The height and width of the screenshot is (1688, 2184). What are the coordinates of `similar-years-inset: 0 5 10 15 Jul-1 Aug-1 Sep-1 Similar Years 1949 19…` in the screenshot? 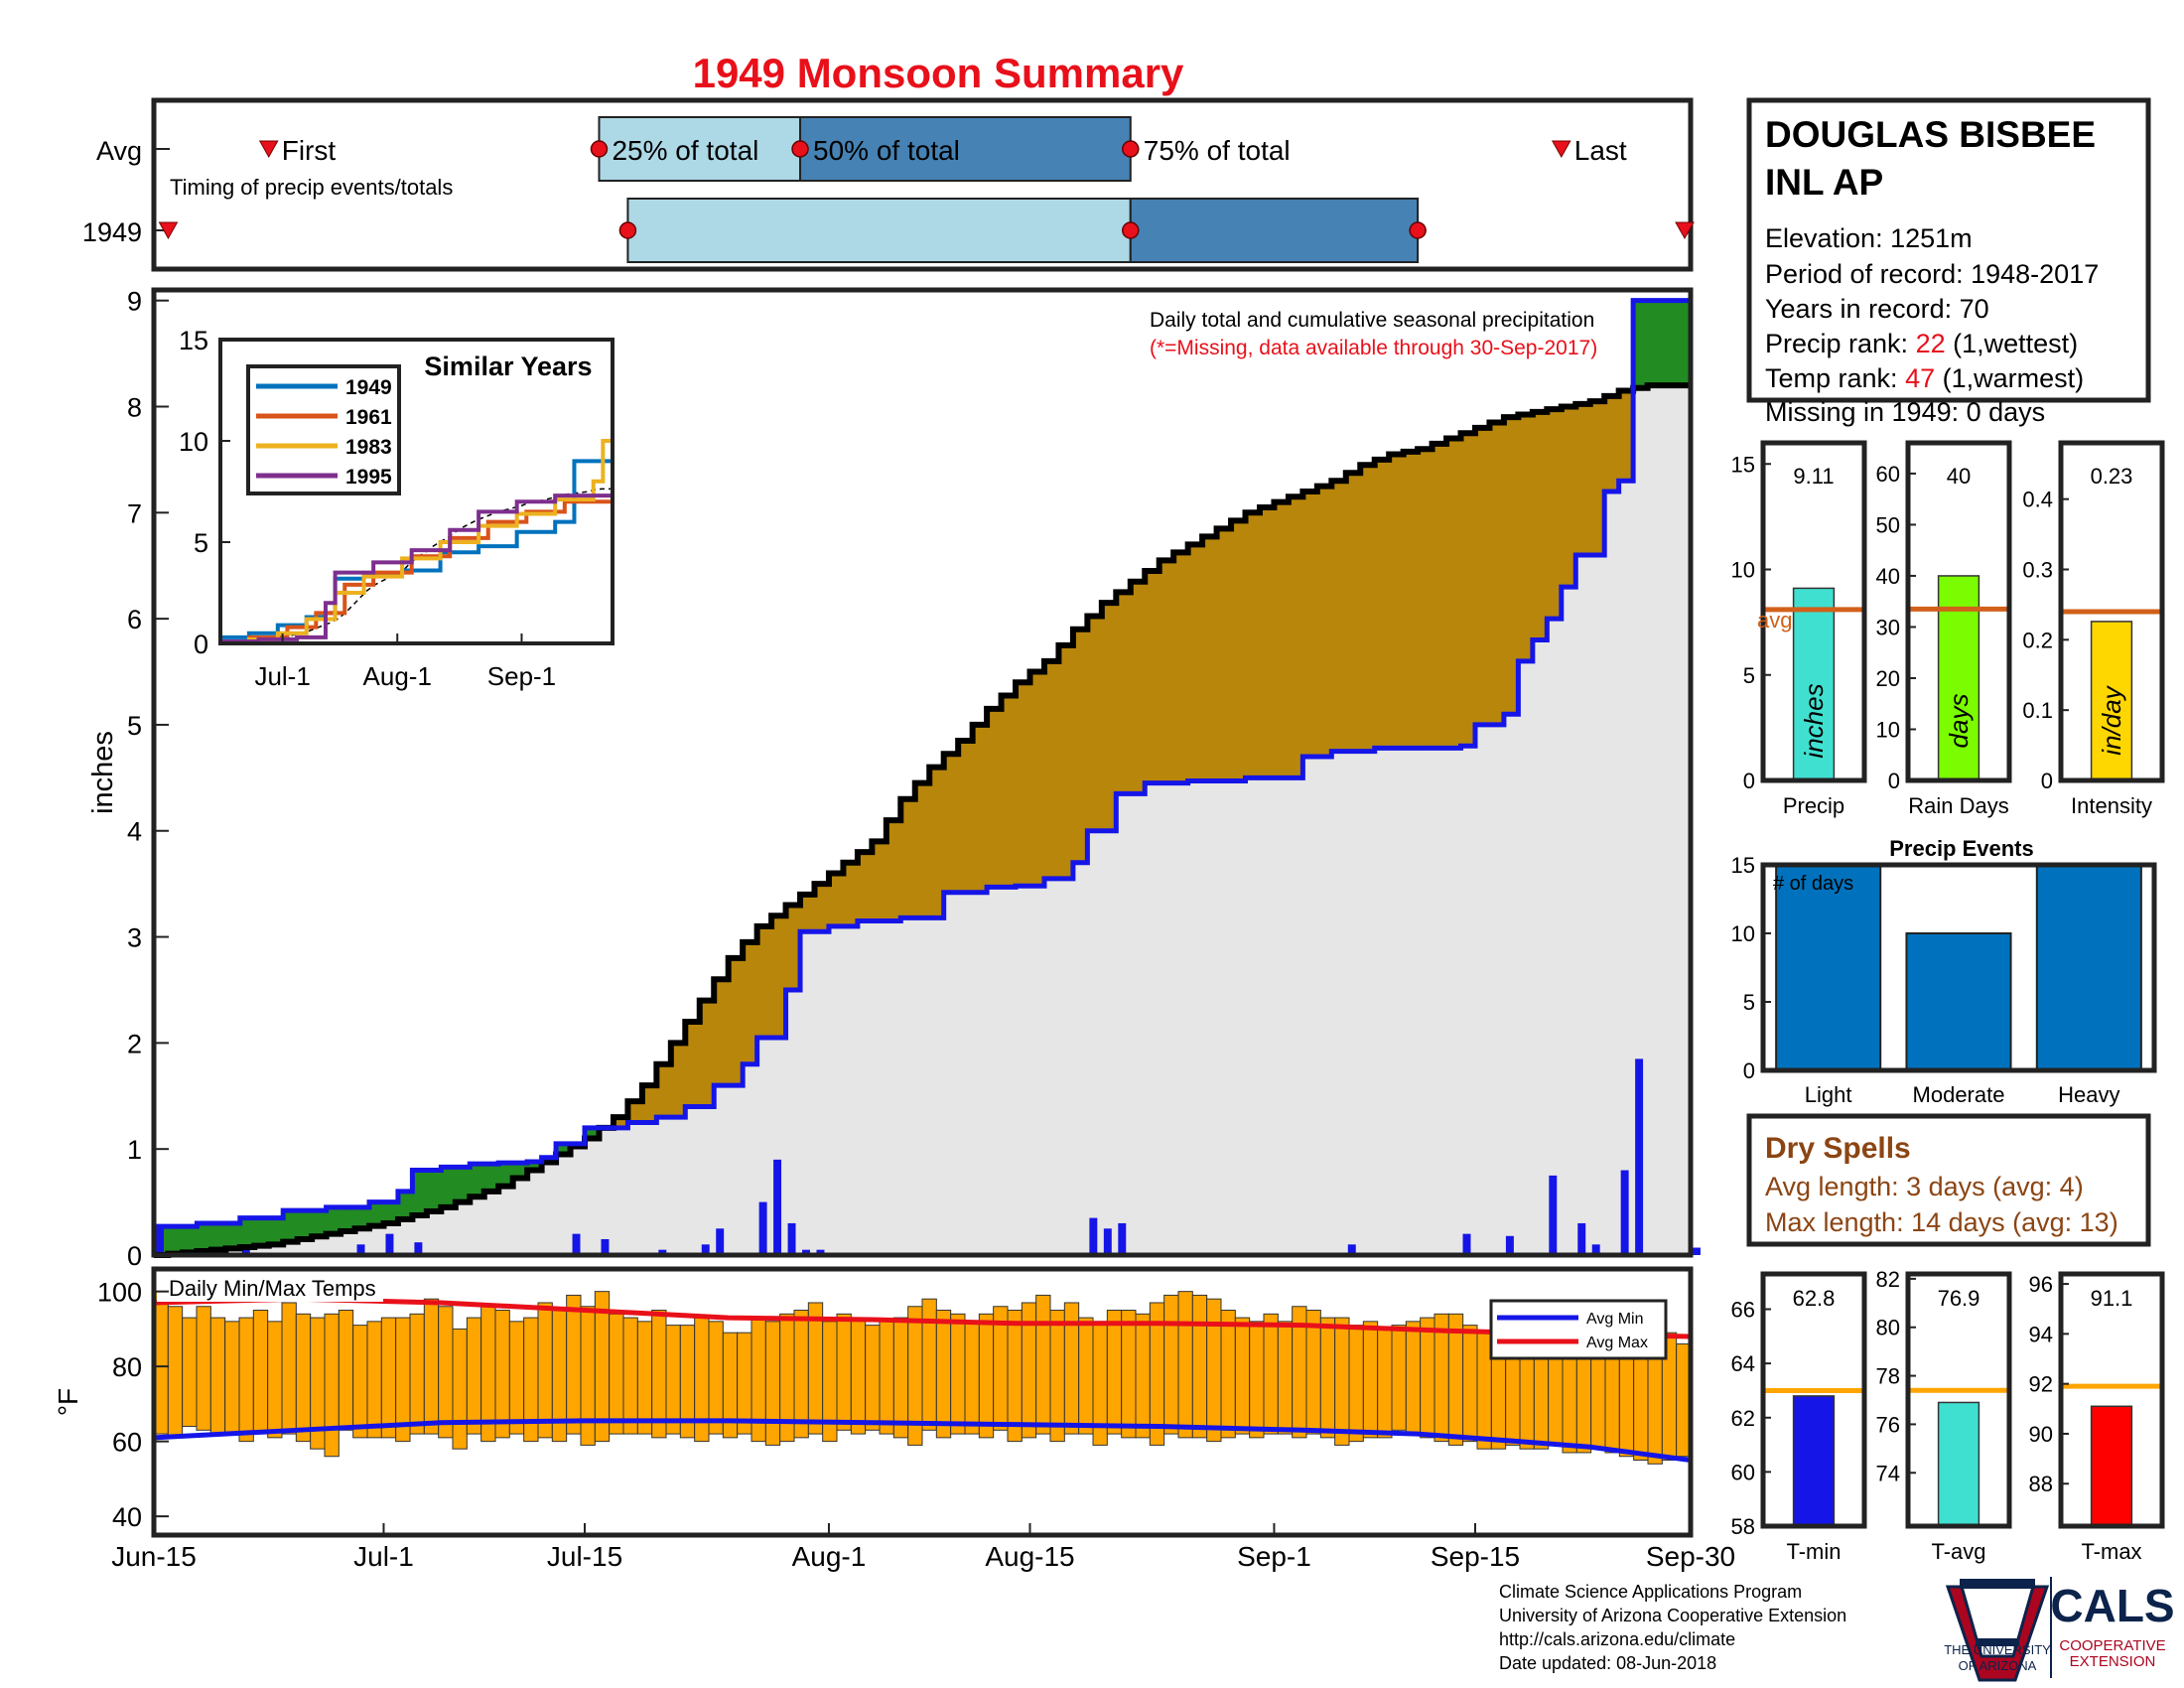 It's located at (396, 508).